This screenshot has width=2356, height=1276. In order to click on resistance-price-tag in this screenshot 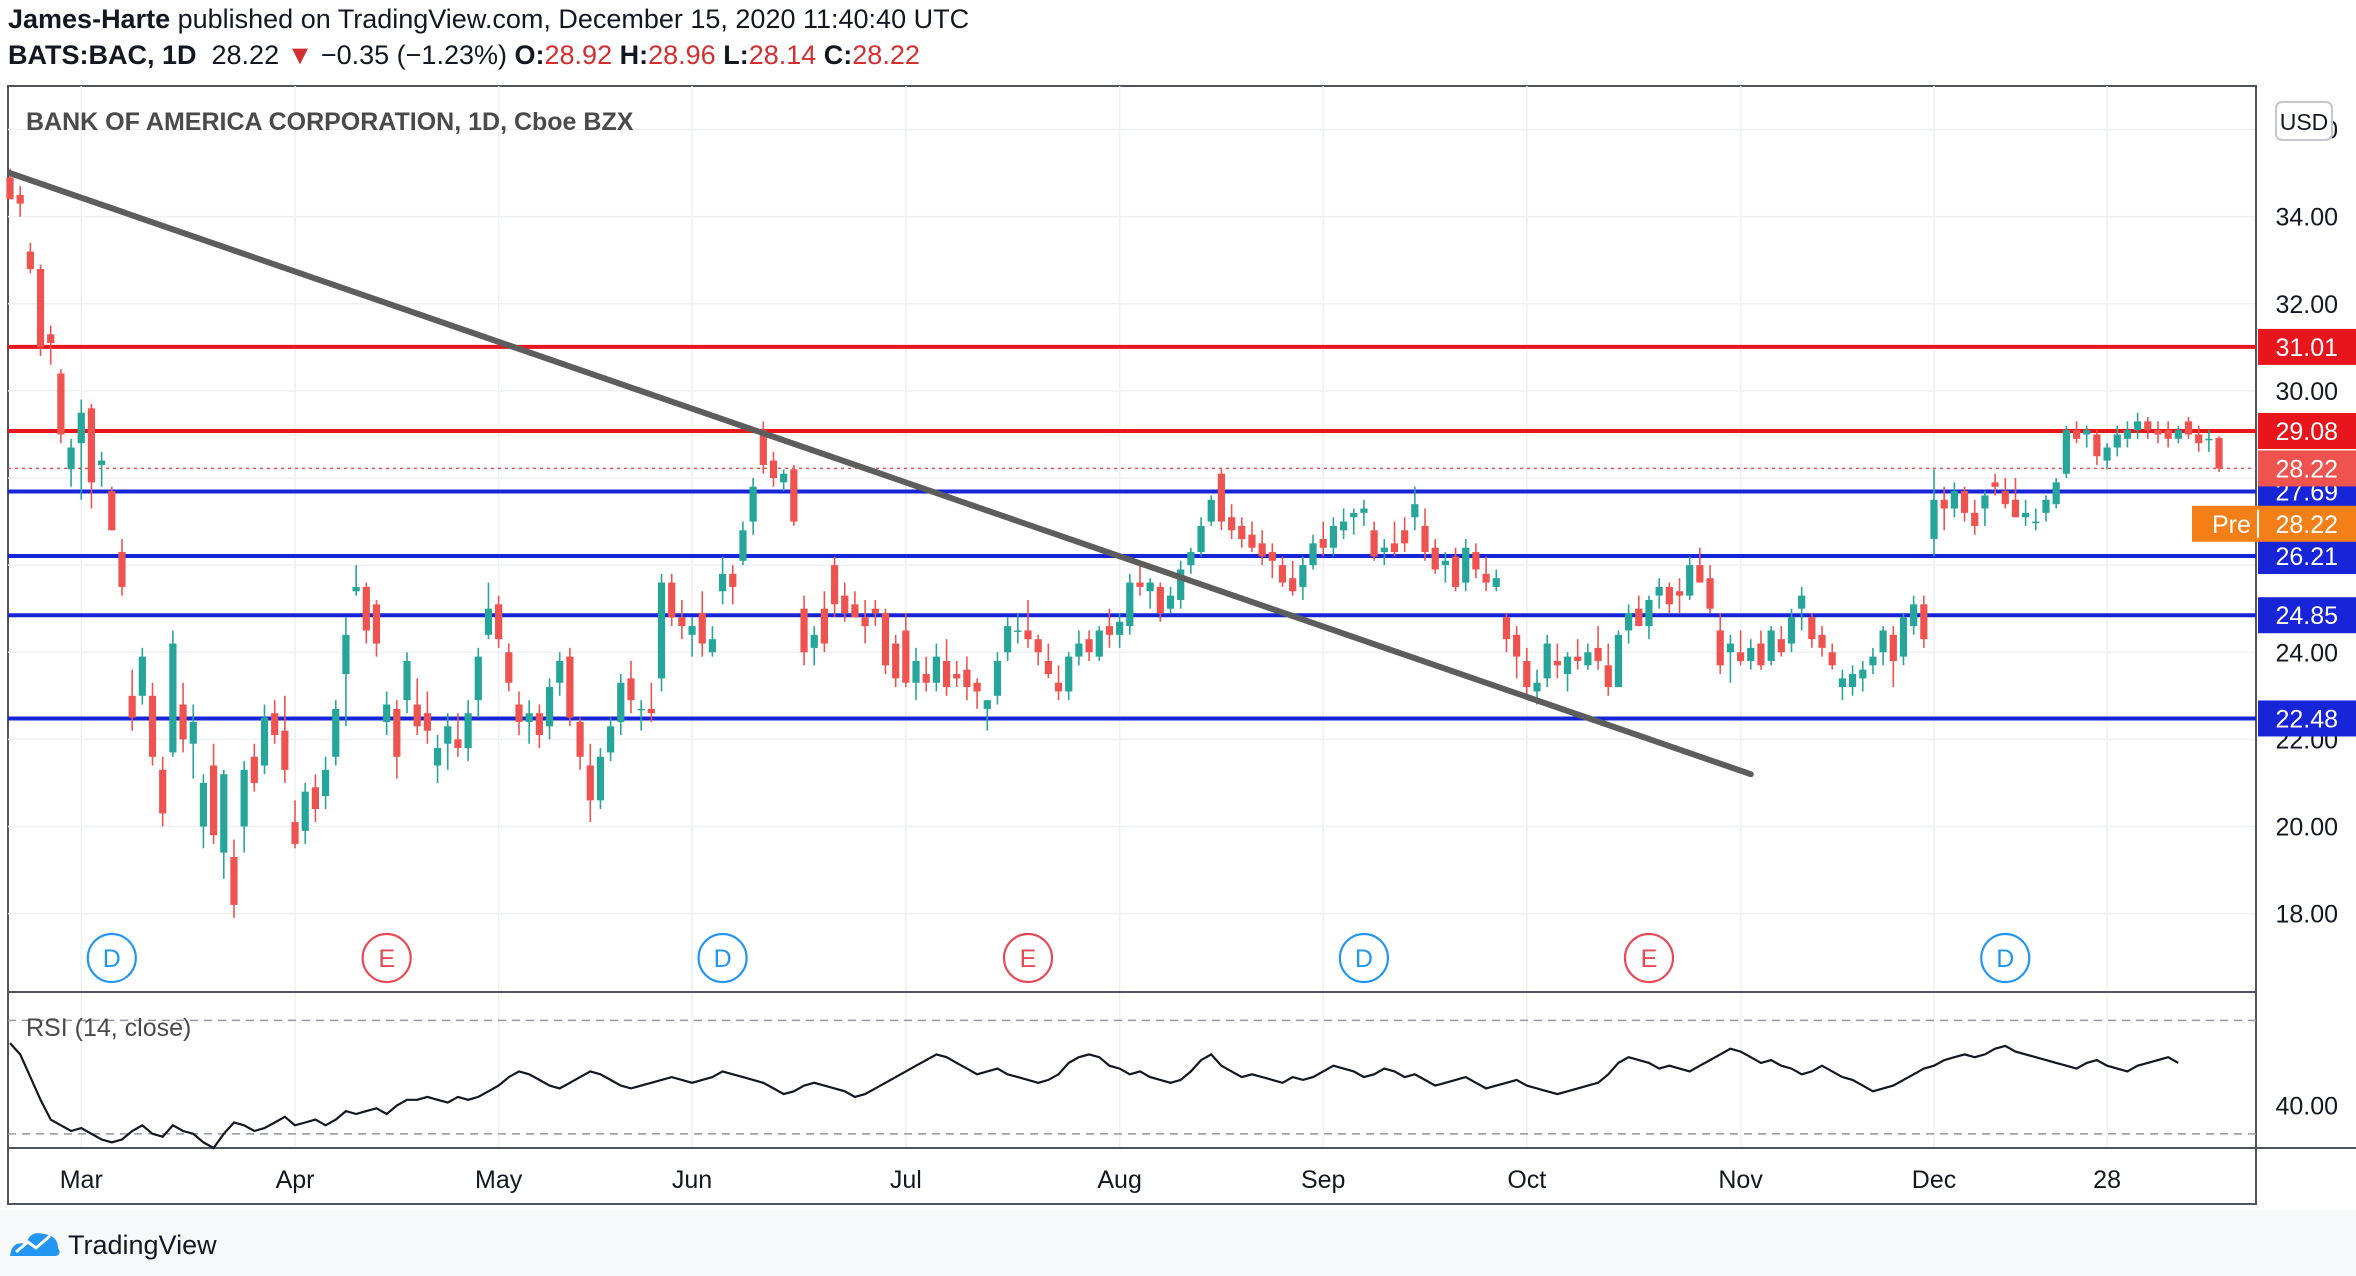, I will do `click(2307, 346)`.